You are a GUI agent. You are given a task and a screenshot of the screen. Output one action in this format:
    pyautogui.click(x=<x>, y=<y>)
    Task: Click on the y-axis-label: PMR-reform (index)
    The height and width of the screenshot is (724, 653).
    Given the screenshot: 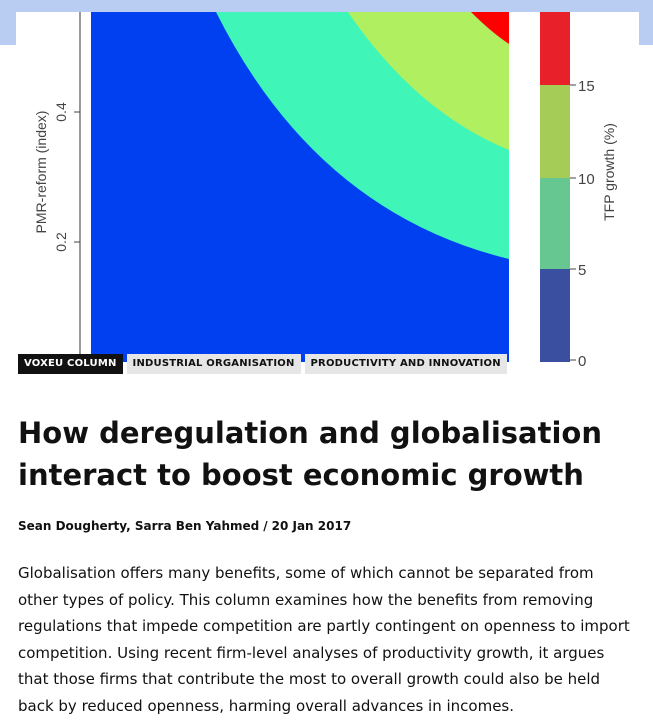 What is the action you would take?
    pyautogui.click(x=41, y=172)
    